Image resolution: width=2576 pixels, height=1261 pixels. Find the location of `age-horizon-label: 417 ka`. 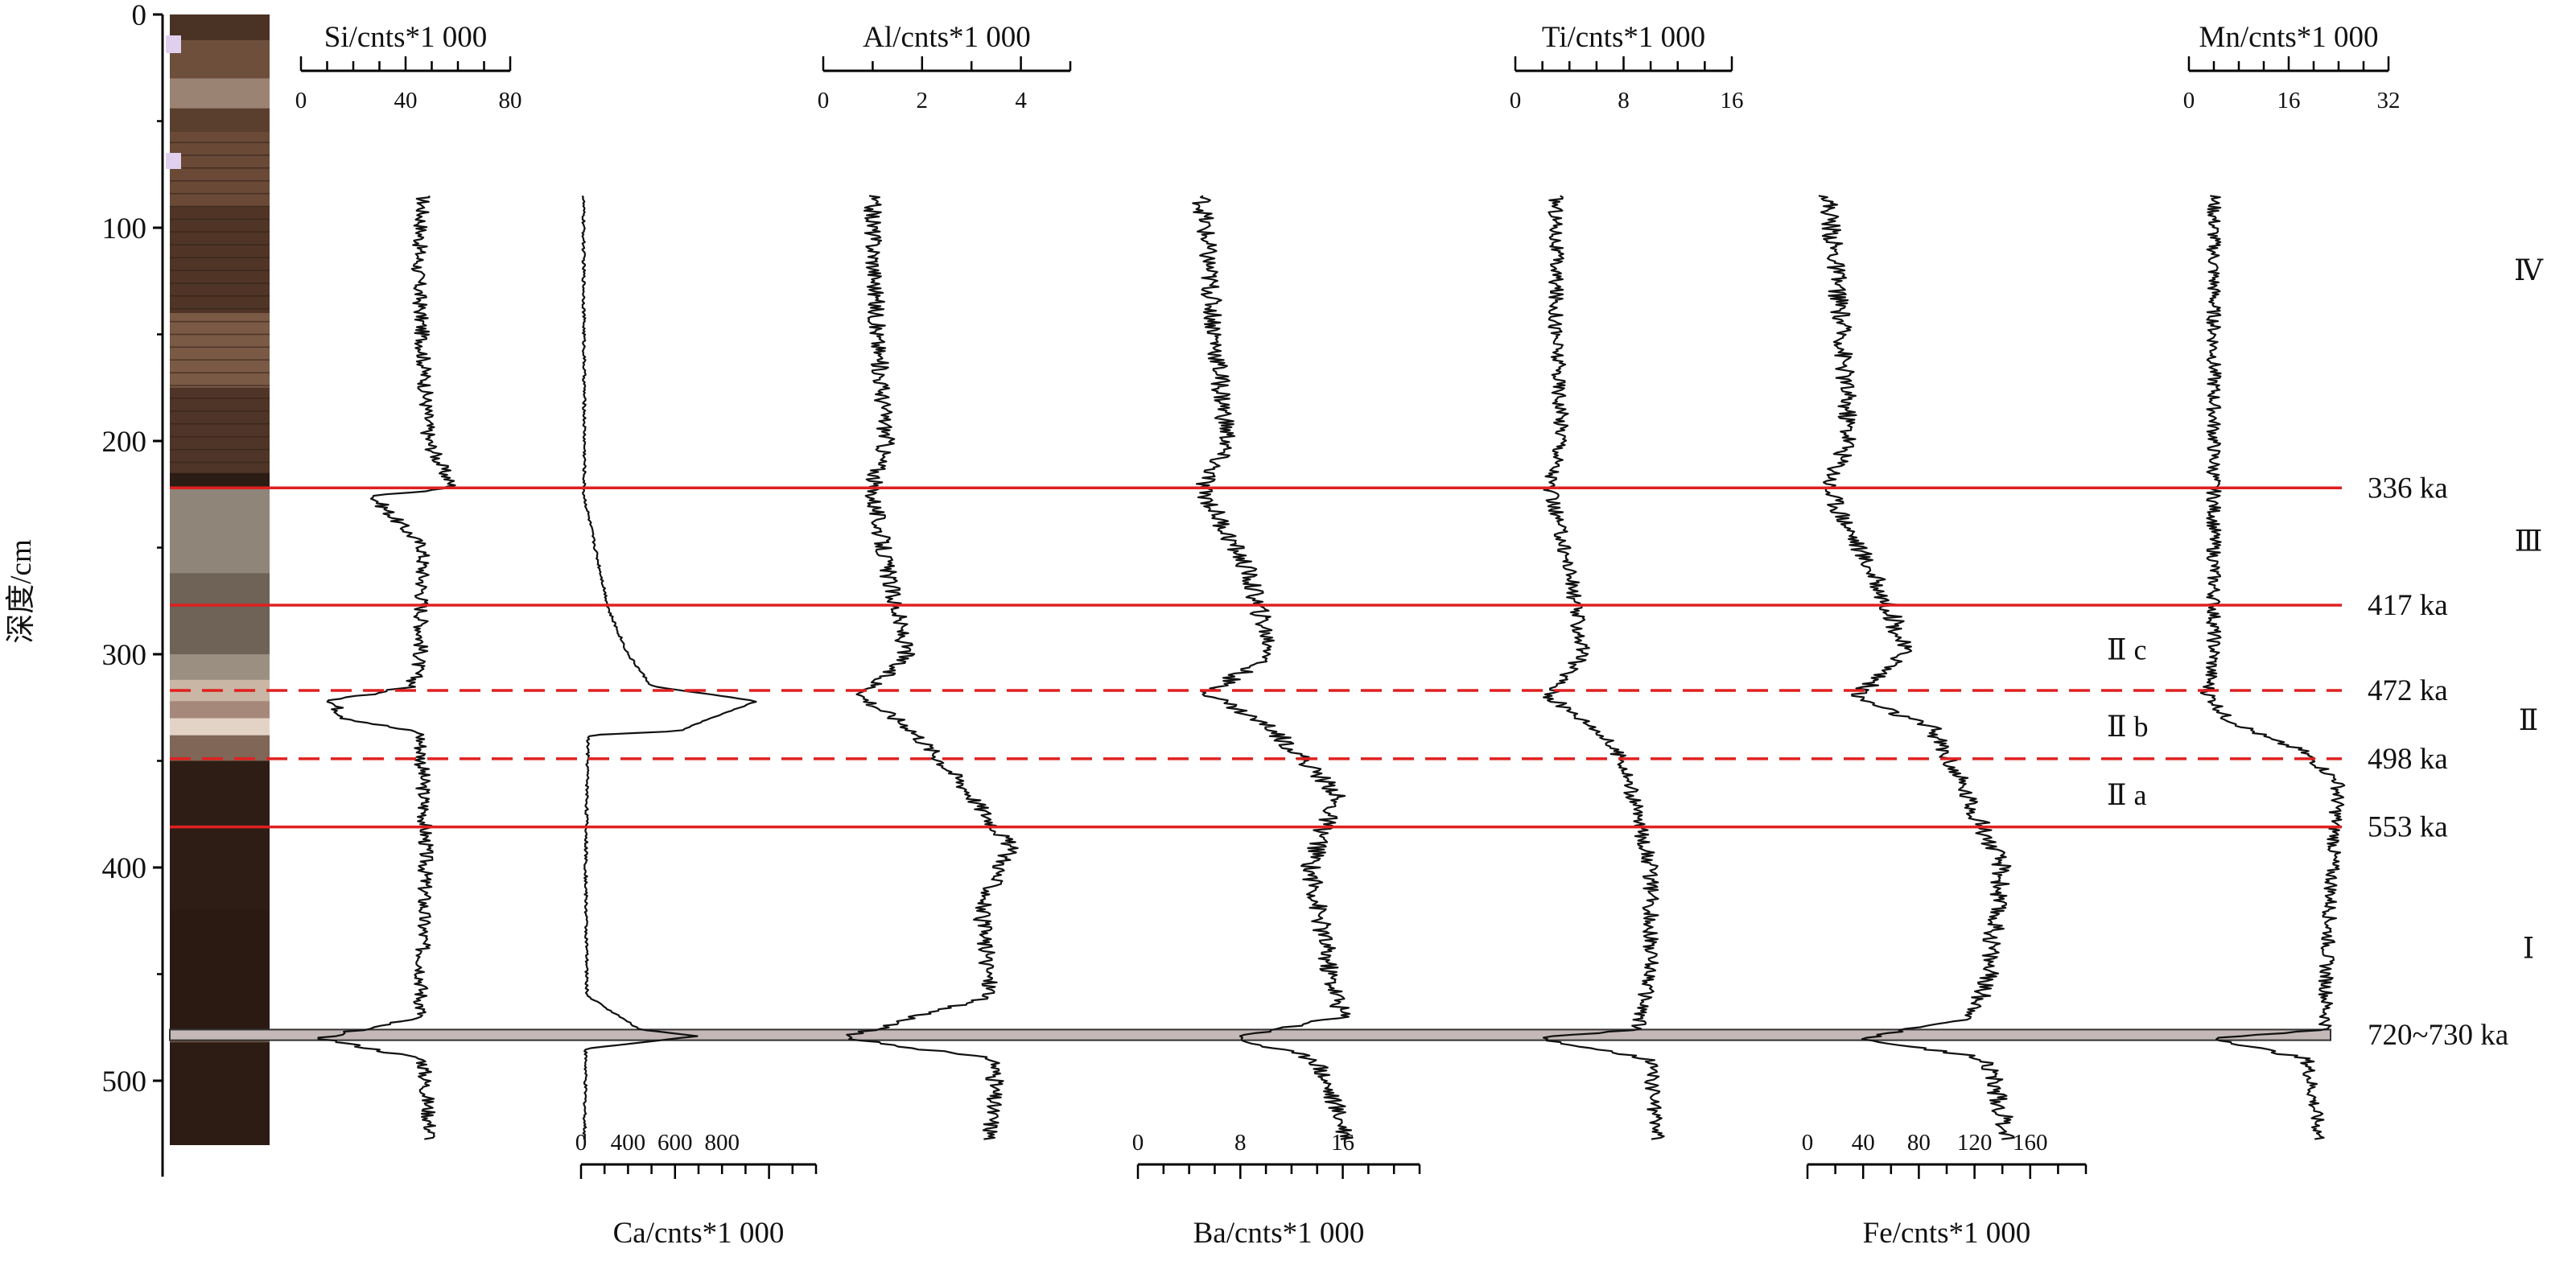

age-horizon-label: 417 ka is located at coordinates (2408, 605).